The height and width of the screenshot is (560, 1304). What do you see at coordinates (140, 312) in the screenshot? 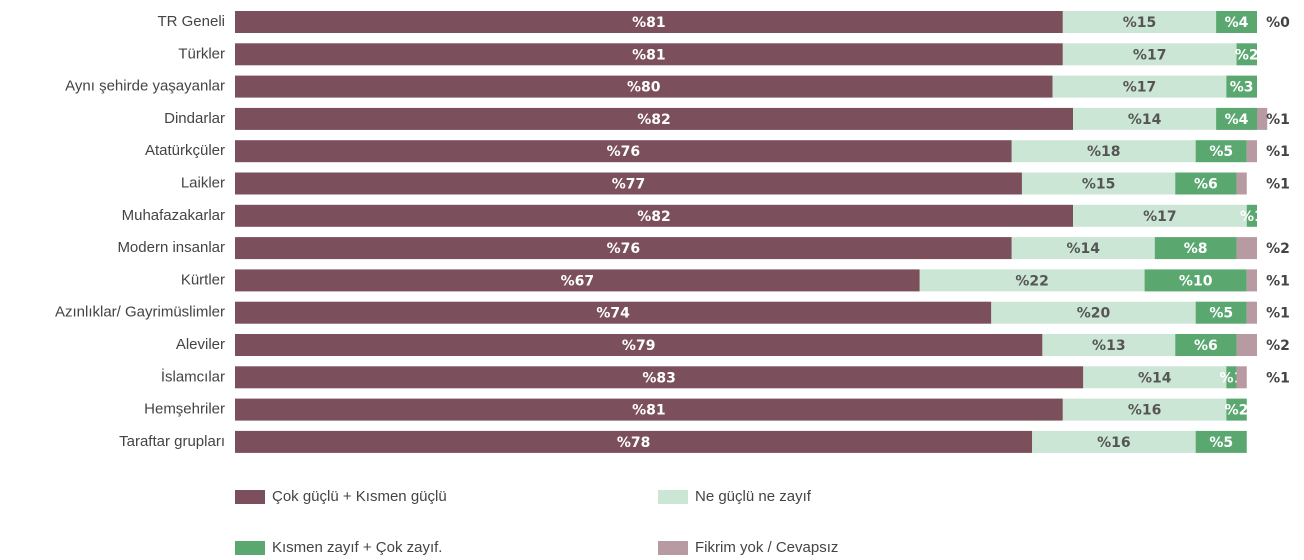
I see `category-label: Azınlıklar/ Gayrimüslimler` at bounding box center [140, 312].